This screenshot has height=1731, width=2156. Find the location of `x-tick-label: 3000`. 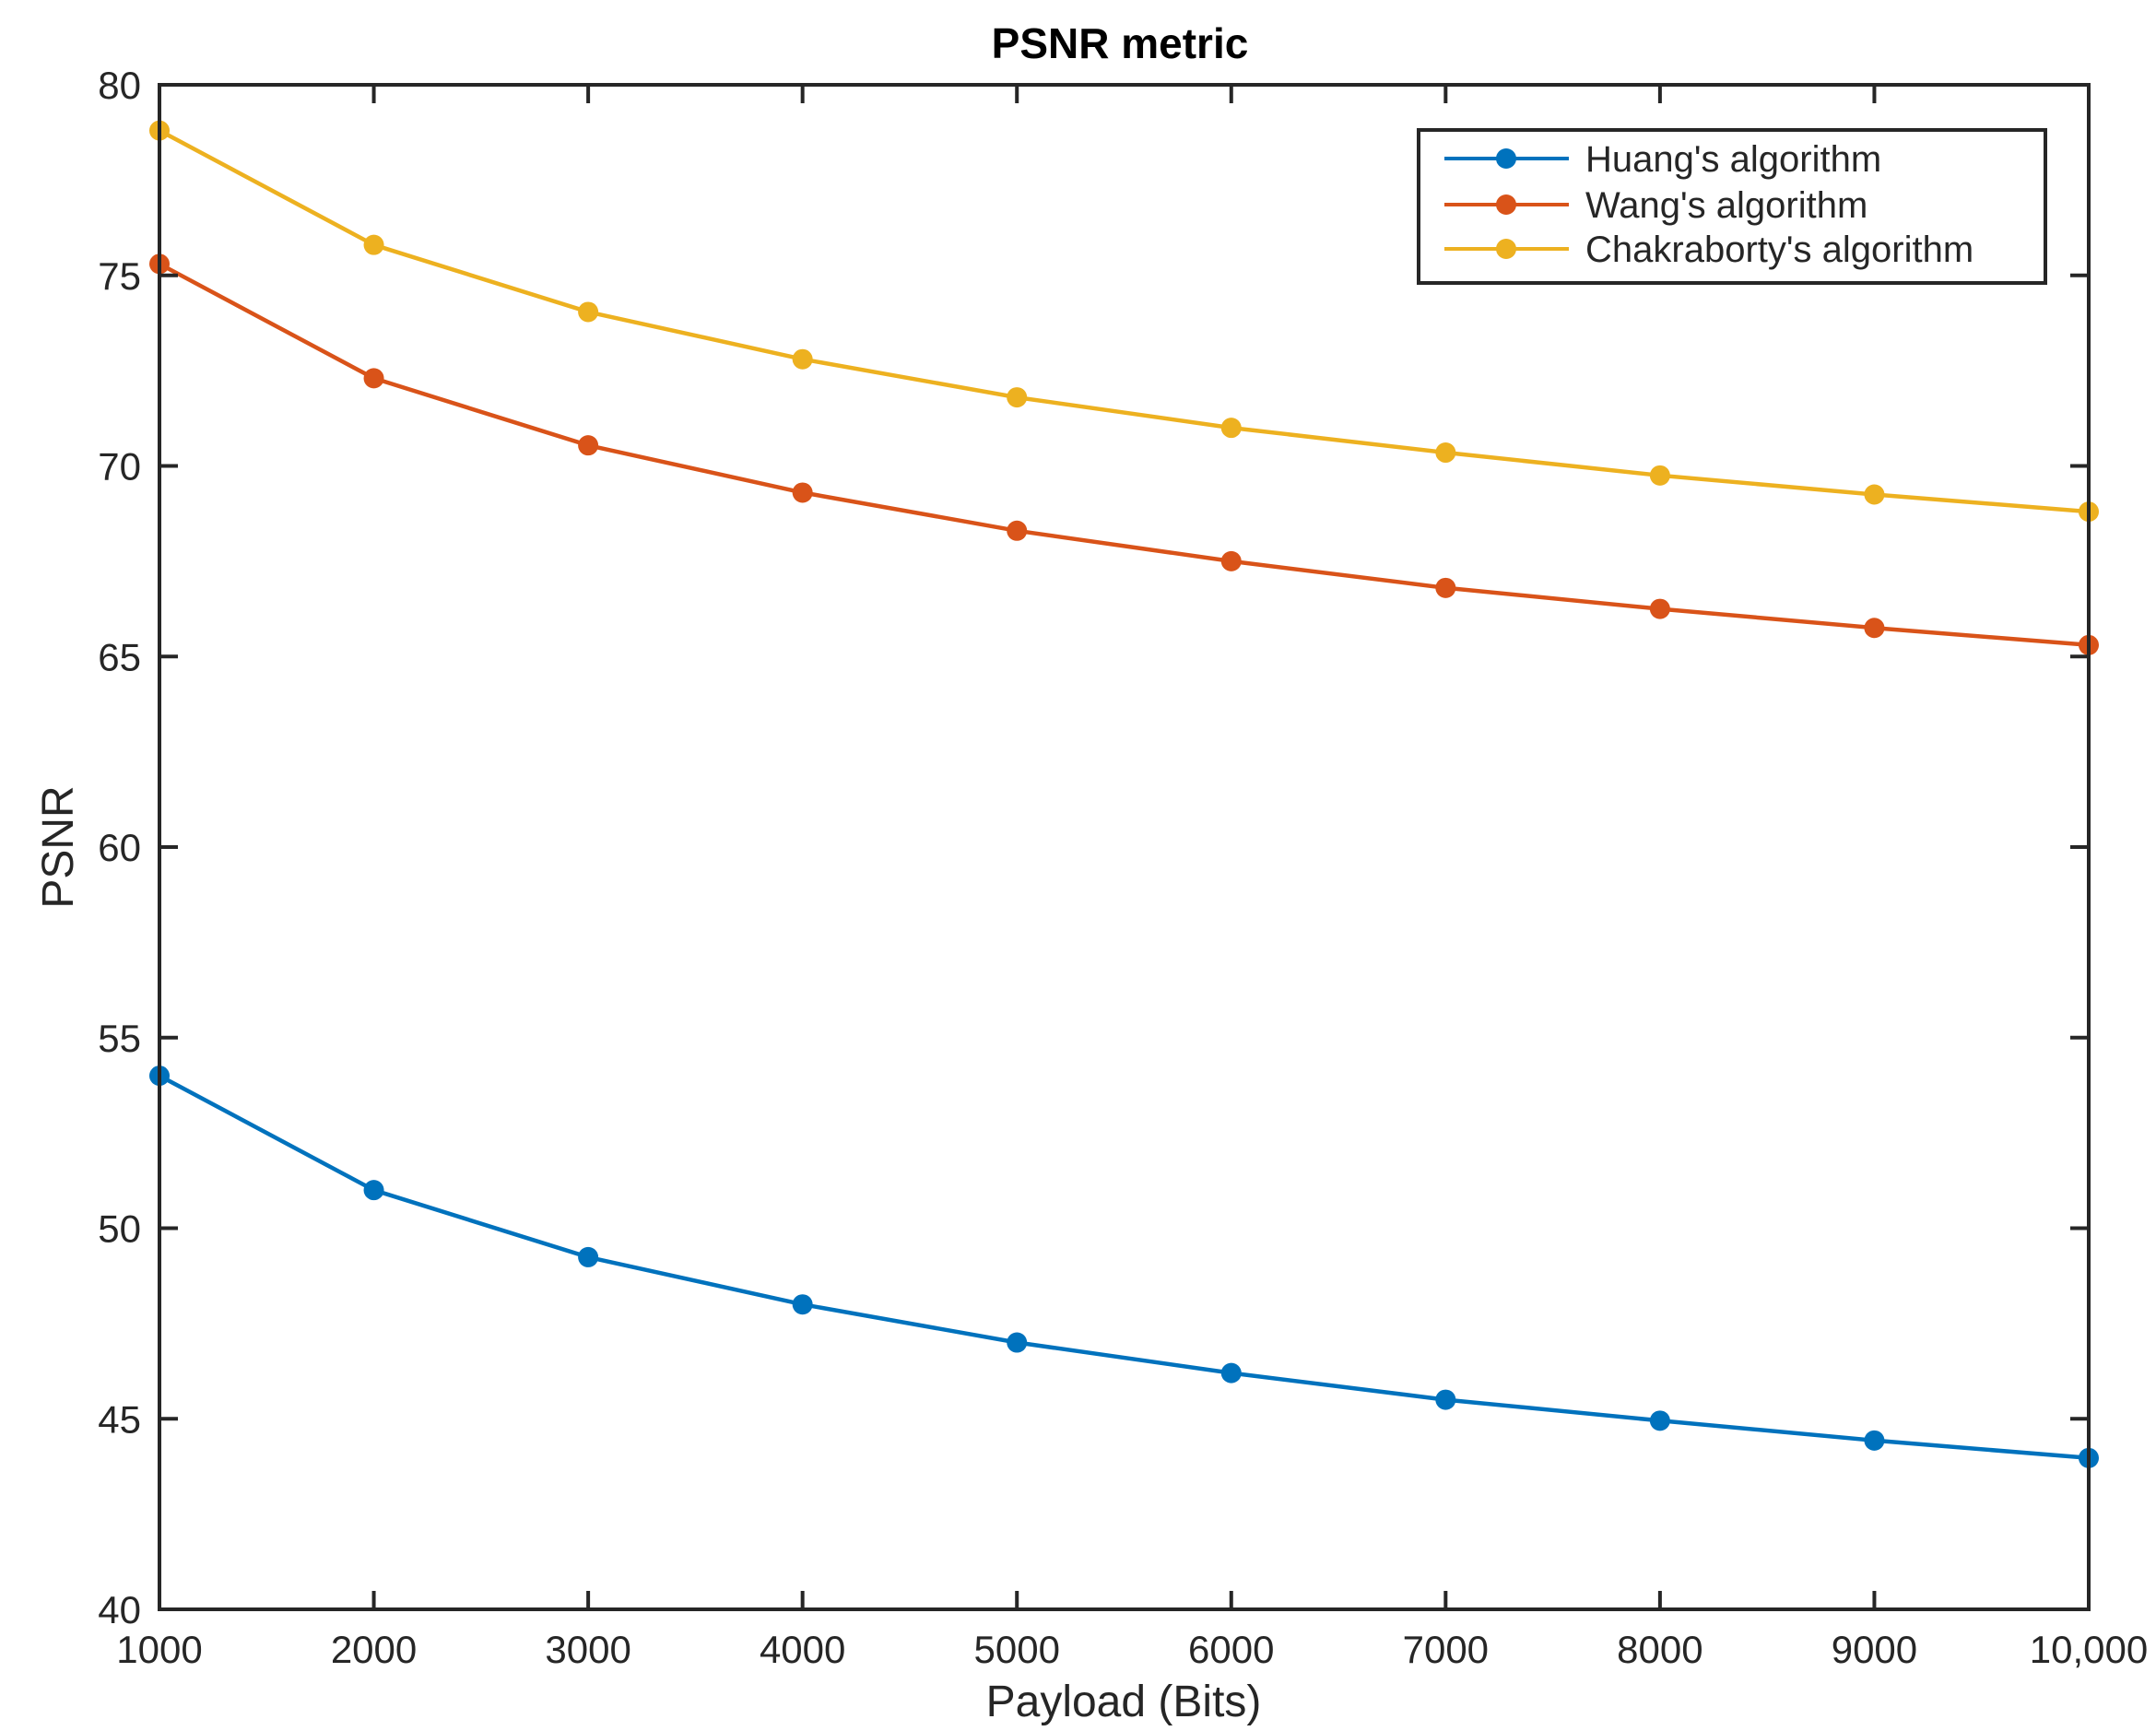

x-tick-label: 3000 is located at coordinates (587, 1649).